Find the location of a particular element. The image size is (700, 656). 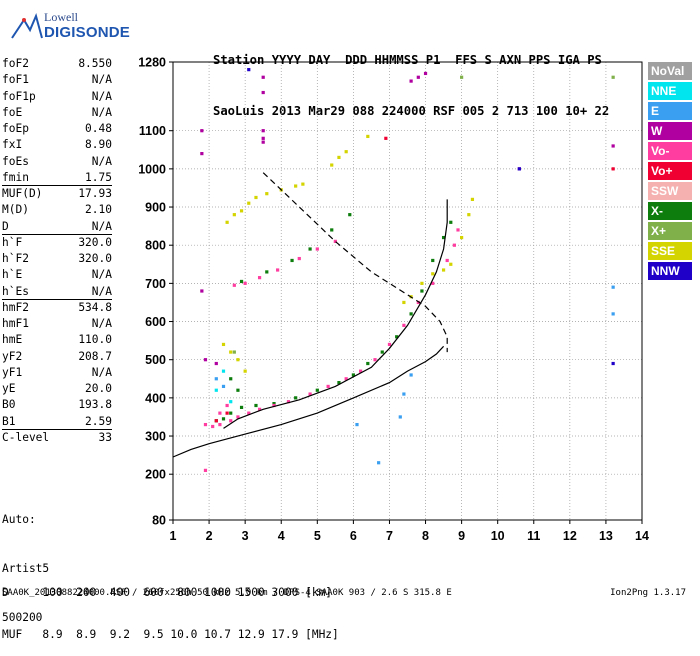

param-row: foF1p N/A is located at coordinates (57, 97).